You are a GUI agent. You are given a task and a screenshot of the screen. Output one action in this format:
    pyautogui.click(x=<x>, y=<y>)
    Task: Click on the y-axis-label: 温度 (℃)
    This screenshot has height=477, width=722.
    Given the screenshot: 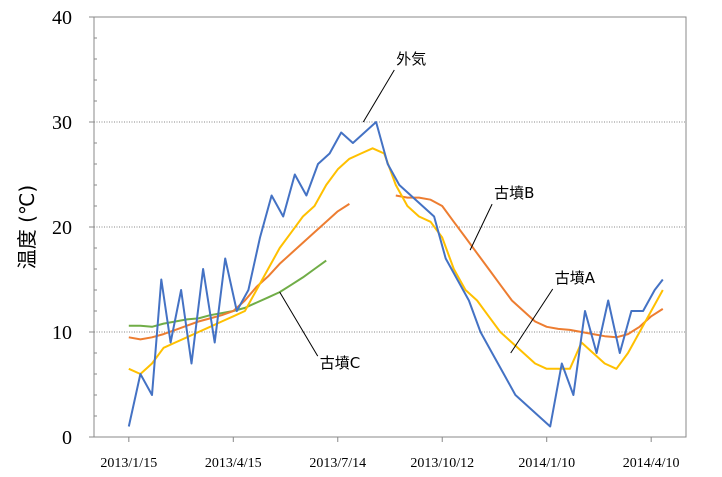 What is the action you would take?
    pyautogui.click(x=27, y=227)
    